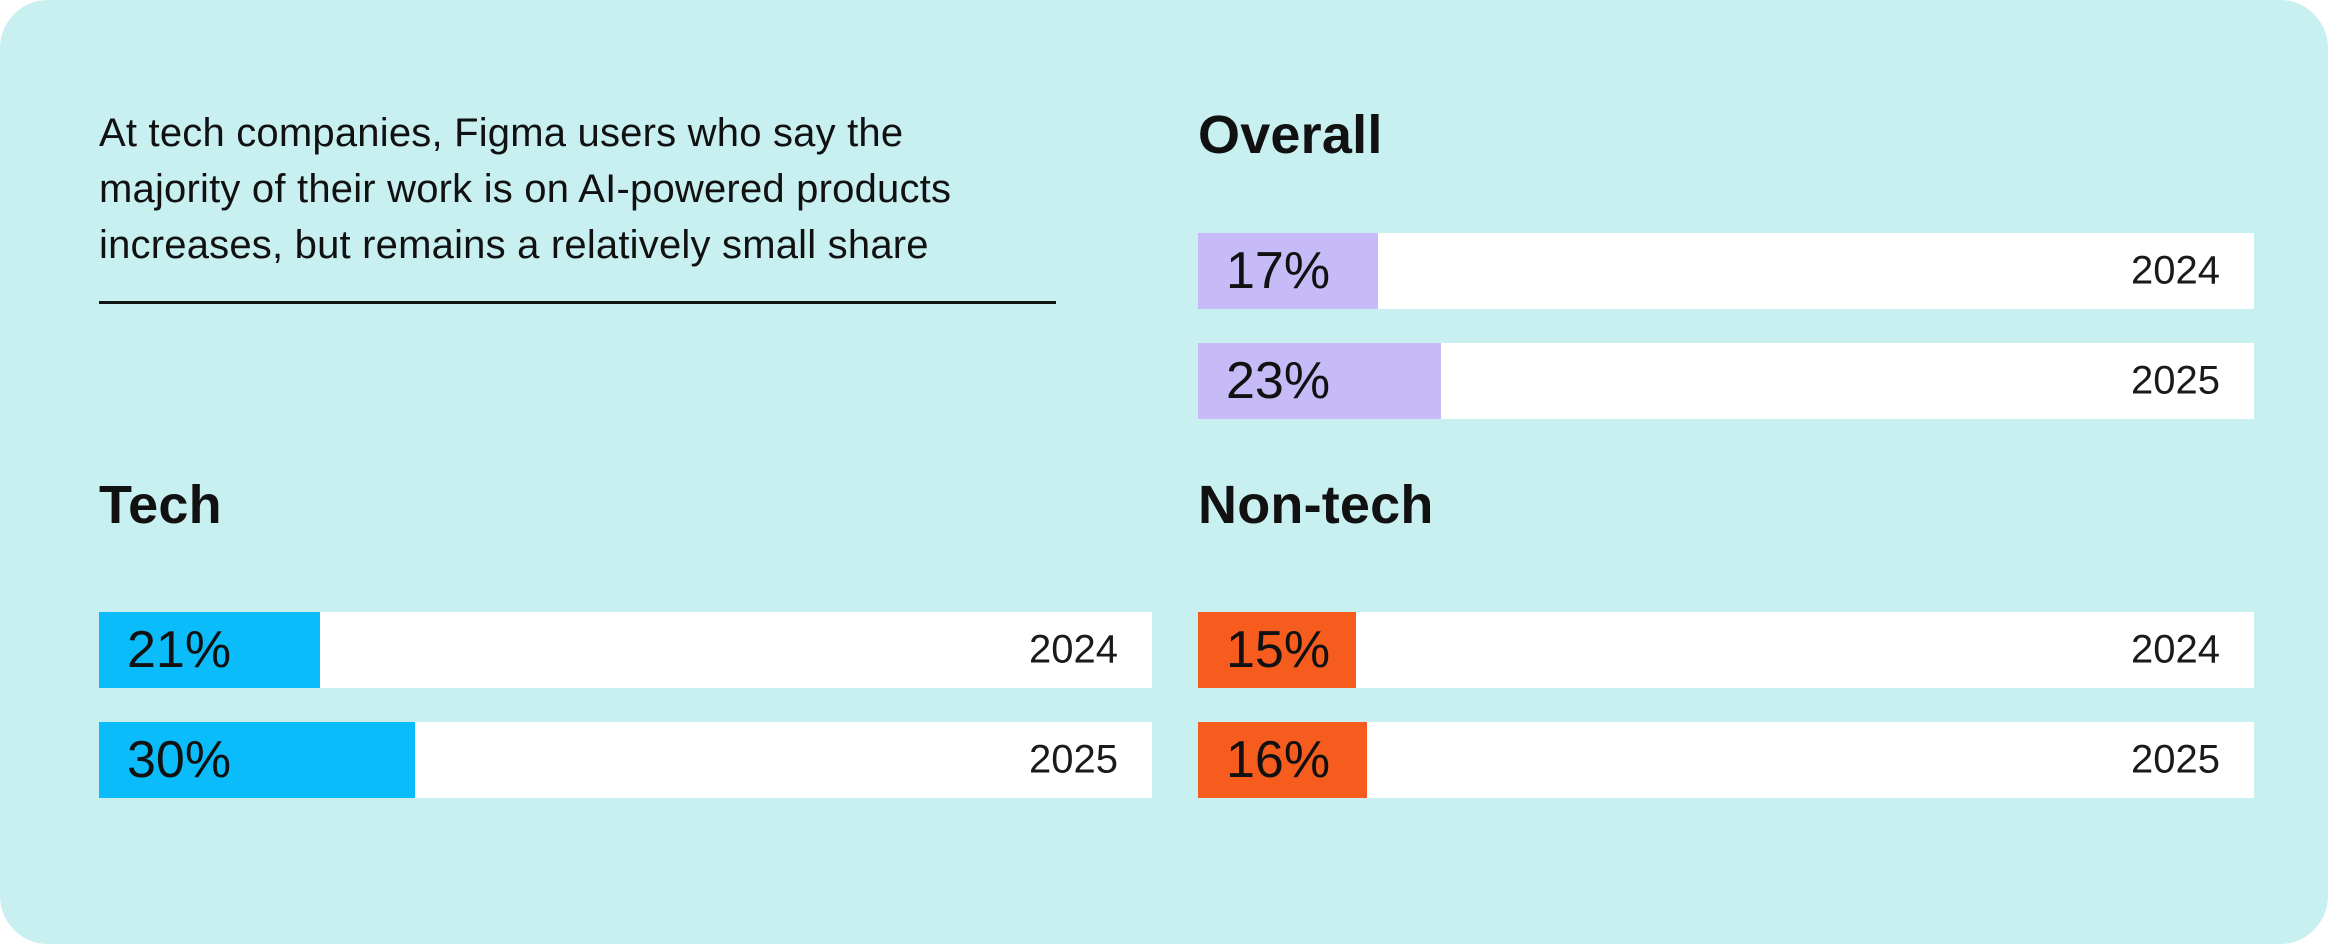  I want to click on bar-nontech-2024: 15% 2024, so click(1726, 650).